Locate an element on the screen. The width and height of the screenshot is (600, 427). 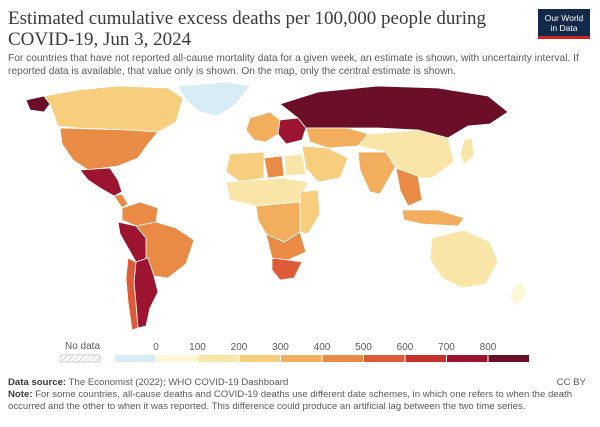
logo-line-1: Our World is located at coordinates (564, 17).